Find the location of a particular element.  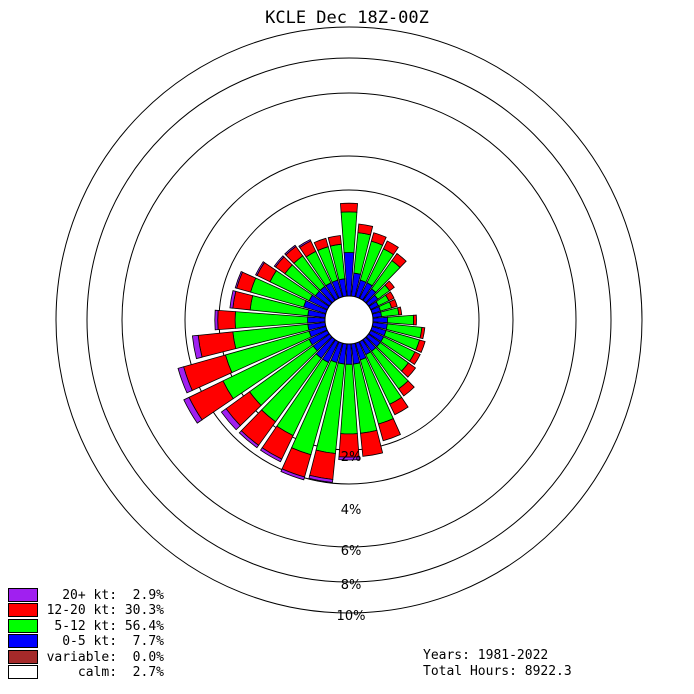

wedge-340-1220kt is located at coordinates (321, 244).